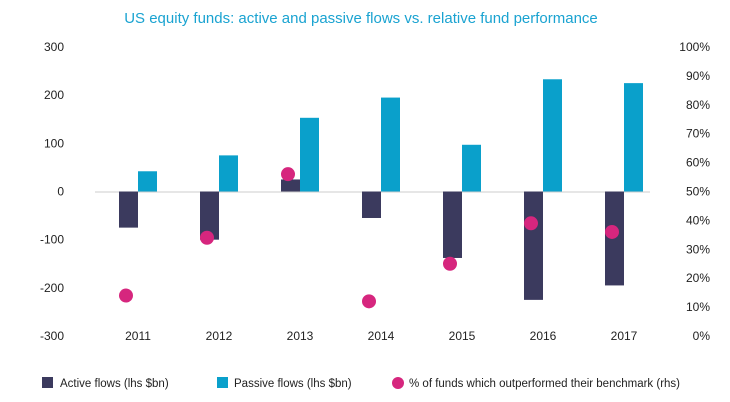 This screenshot has width=730, height=402. Describe the element at coordinates (698, 192) in the screenshot. I see `right-tick-label: 50%` at that location.